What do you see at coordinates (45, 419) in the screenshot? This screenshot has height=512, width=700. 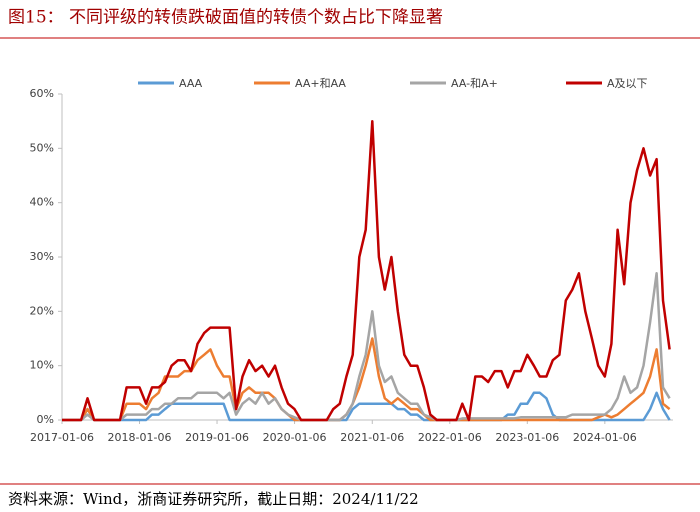 I see `y-tick-label: 0%` at bounding box center [45, 419].